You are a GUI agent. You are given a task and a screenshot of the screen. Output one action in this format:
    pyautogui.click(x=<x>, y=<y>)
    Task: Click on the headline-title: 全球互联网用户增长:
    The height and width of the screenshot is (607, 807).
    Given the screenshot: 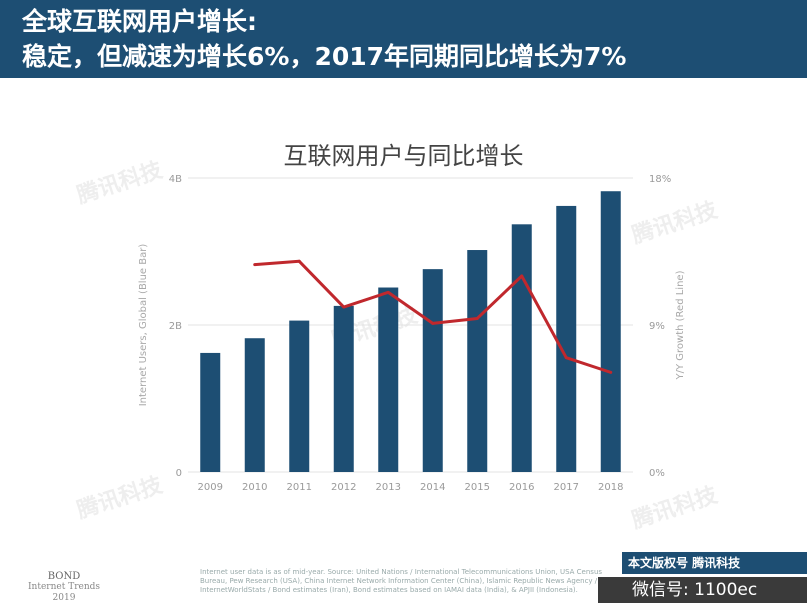 What is the action you would take?
    pyautogui.click(x=139, y=21)
    